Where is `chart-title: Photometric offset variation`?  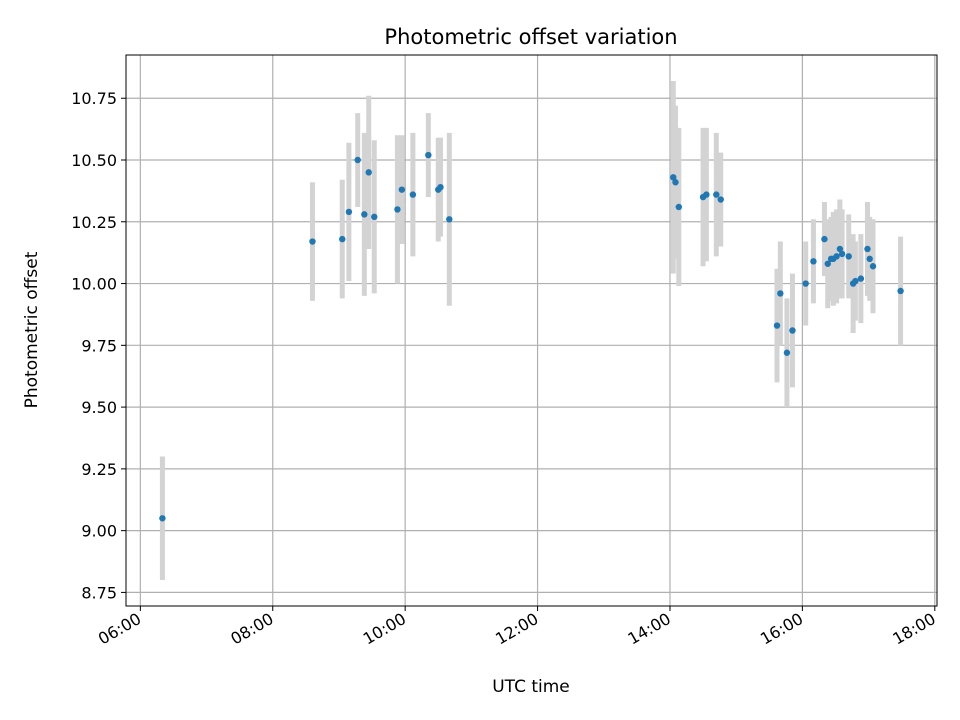
chart-title: Photometric offset variation is located at coordinates (530, 37).